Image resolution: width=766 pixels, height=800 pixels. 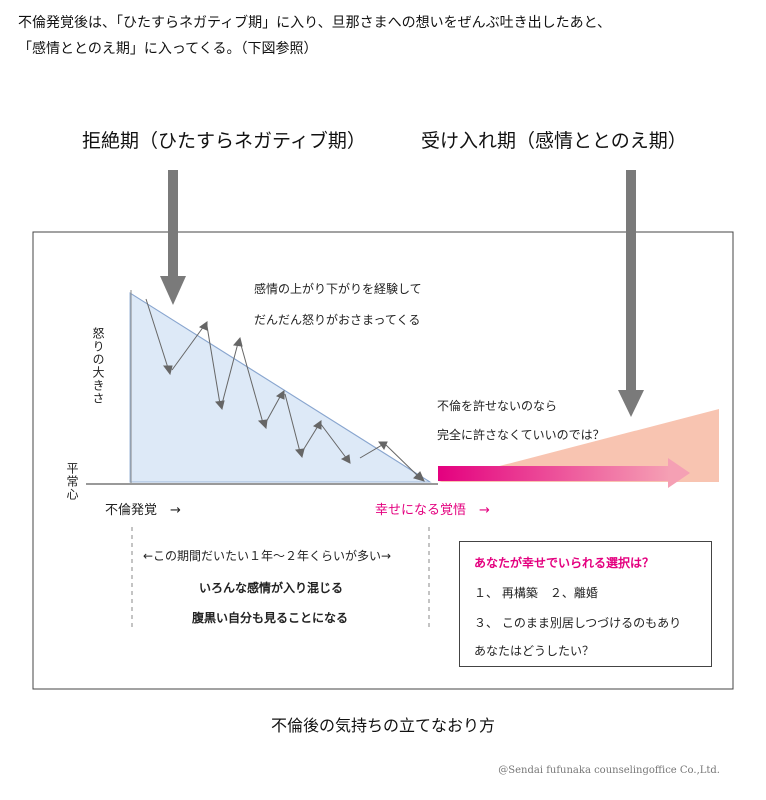 What do you see at coordinates (554, 141) in the screenshot?
I see `acceptance-phase-title: 受け入れ期（感情ととのえ期）` at bounding box center [554, 141].